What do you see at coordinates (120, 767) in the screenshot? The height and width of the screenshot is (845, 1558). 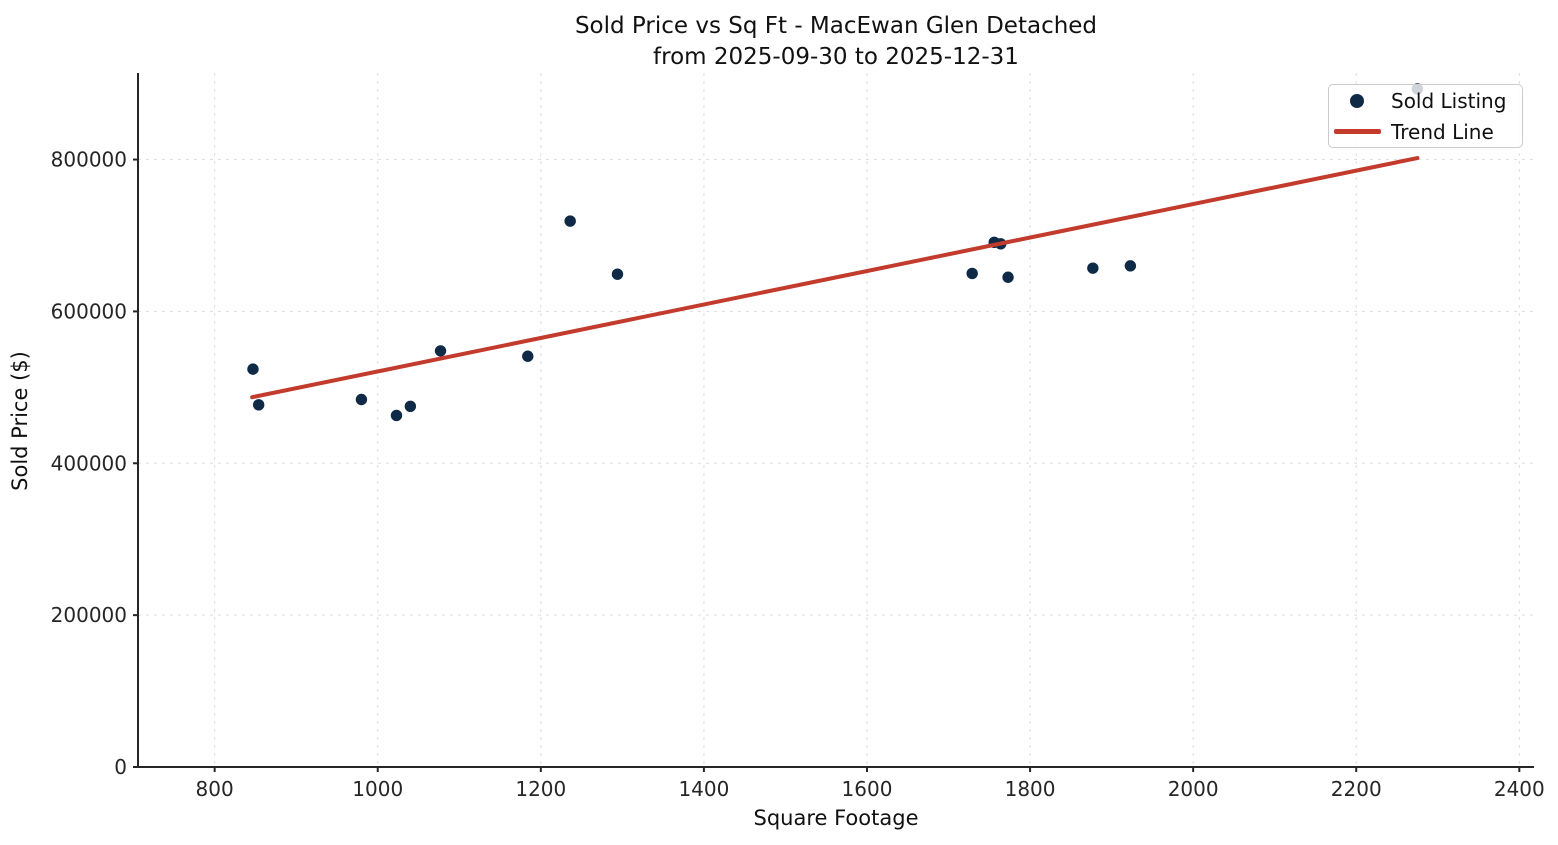 I see `y-tick-label: 0` at bounding box center [120, 767].